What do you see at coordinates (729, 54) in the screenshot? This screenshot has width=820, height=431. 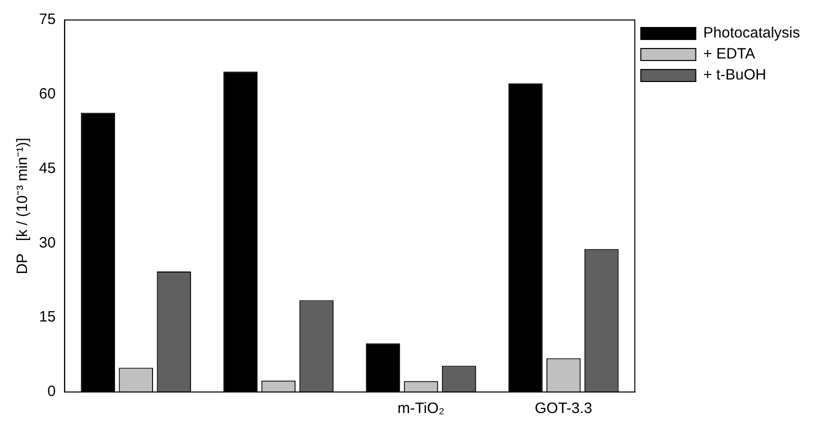 I see `legend-label: + EDTA` at bounding box center [729, 54].